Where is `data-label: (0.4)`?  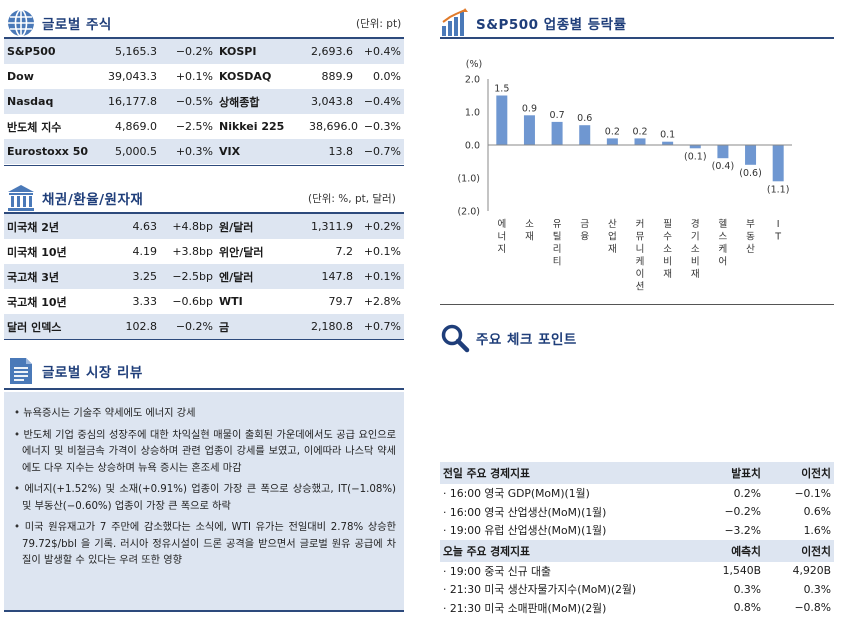 data-label: (0.4) is located at coordinates (723, 166).